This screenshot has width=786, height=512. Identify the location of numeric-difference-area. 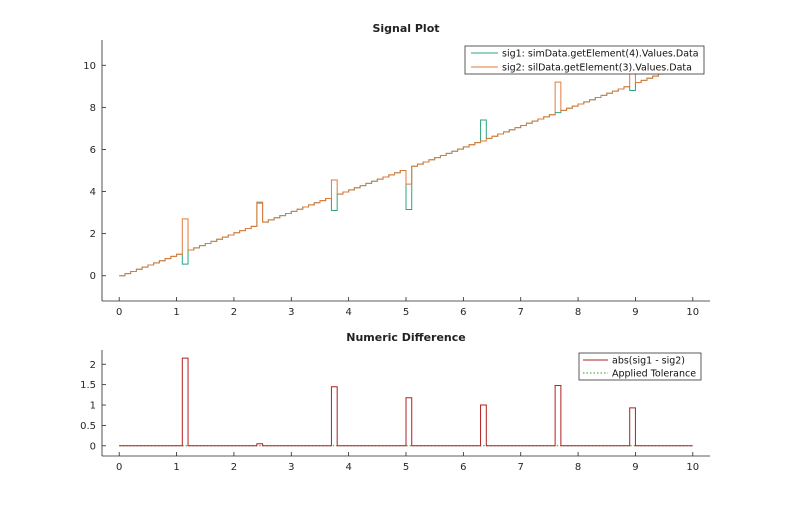
(406, 402).